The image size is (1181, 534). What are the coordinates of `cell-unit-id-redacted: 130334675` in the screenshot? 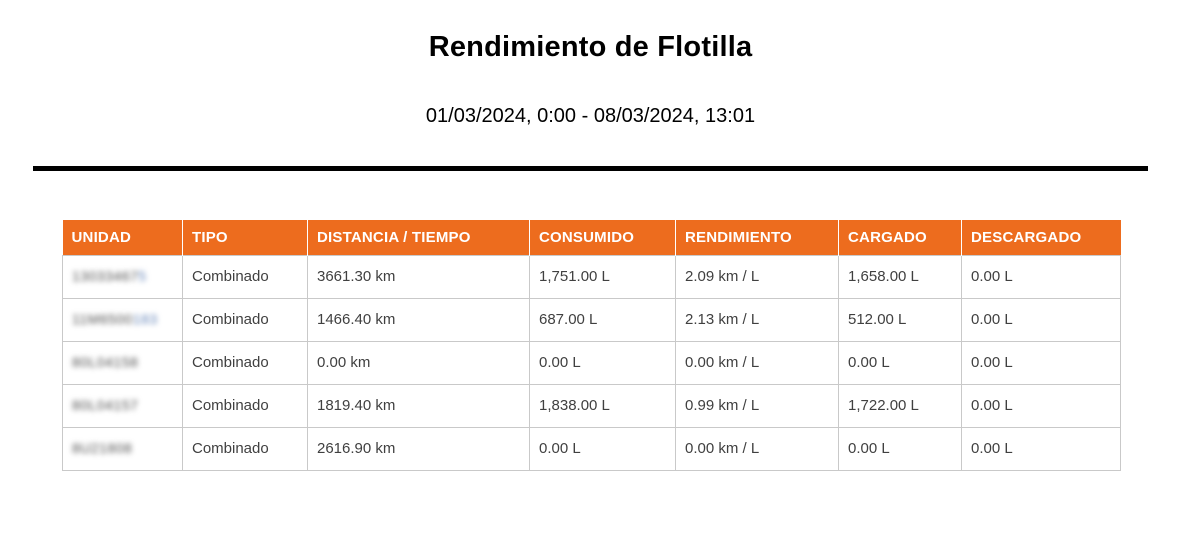 It's located at (122, 276).